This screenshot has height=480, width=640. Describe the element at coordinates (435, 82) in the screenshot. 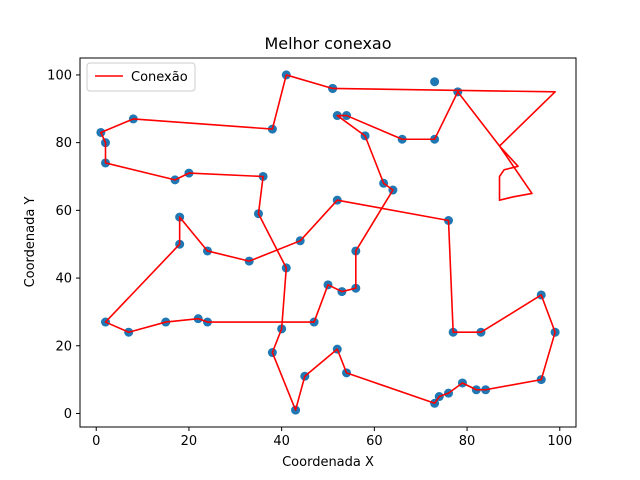

I see `data-point` at that location.